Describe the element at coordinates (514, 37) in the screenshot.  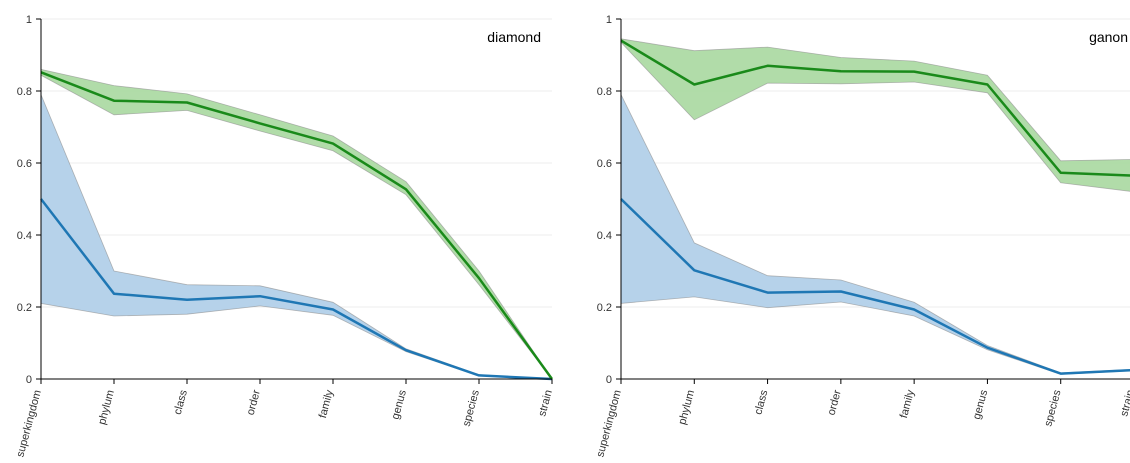
I see `panel-title: diamond` at that location.